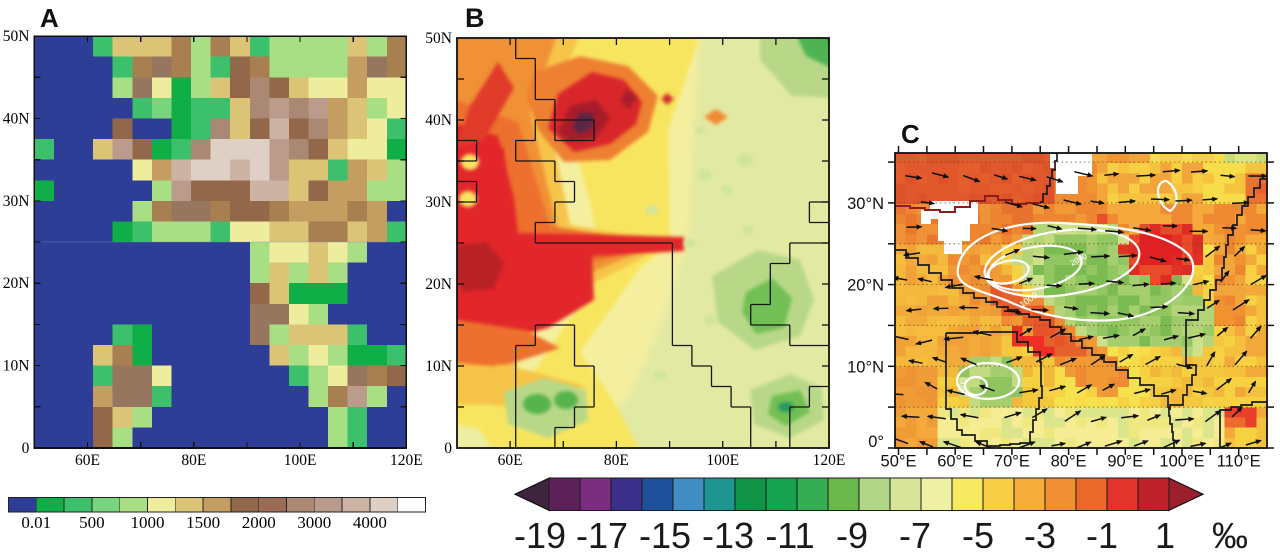 The width and height of the screenshot is (1280, 558). What do you see at coordinates (955, 462) in the screenshot?
I see `svg-text: 60°E` at bounding box center [955, 462].